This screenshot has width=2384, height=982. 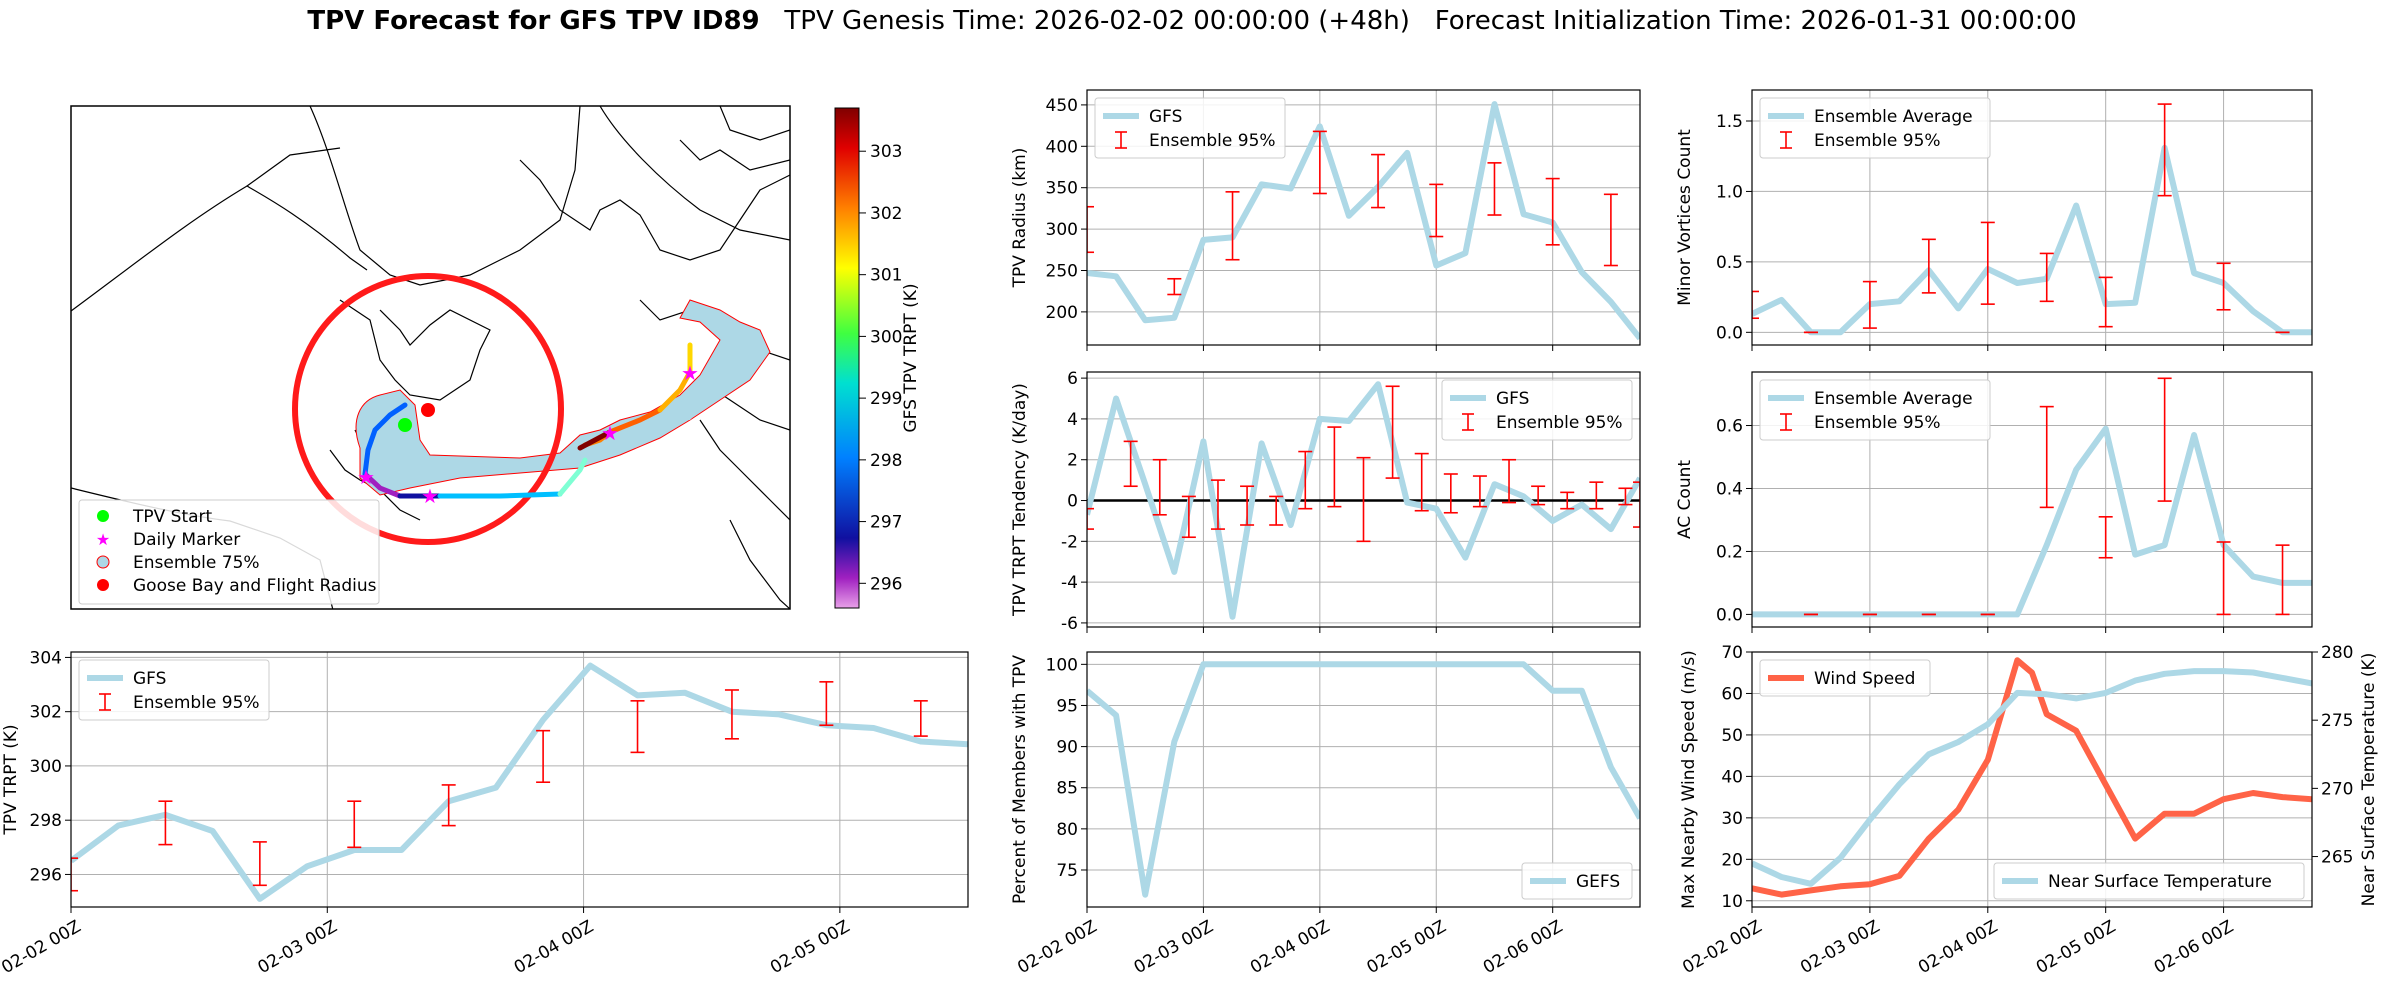 I want to click on map-legend-box, so click(x=229, y=552).